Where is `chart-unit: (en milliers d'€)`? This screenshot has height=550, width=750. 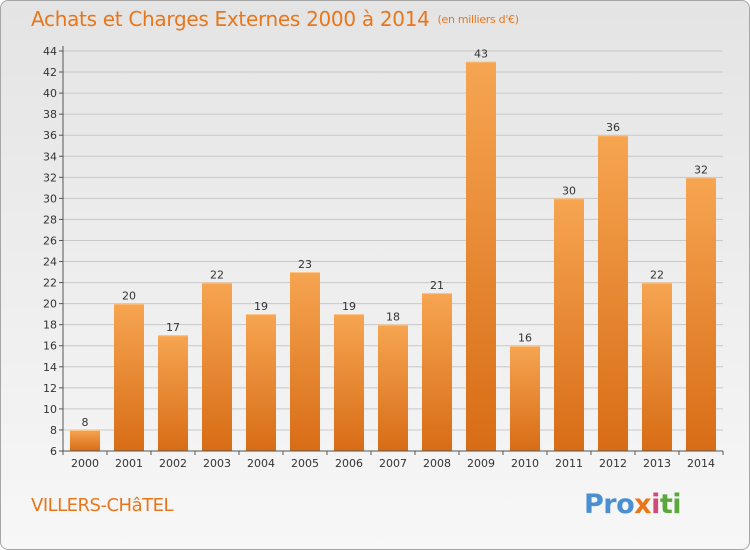 chart-unit: (en milliers d'€) is located at coordinates (478, 19).